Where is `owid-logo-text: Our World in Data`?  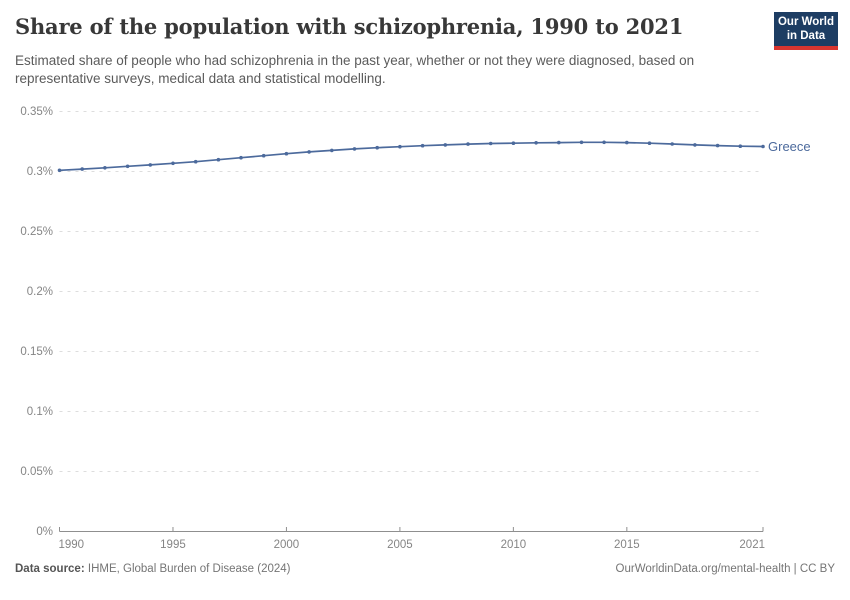 owid-logo-text: Our World in Data is located at coordinates (806, 29).